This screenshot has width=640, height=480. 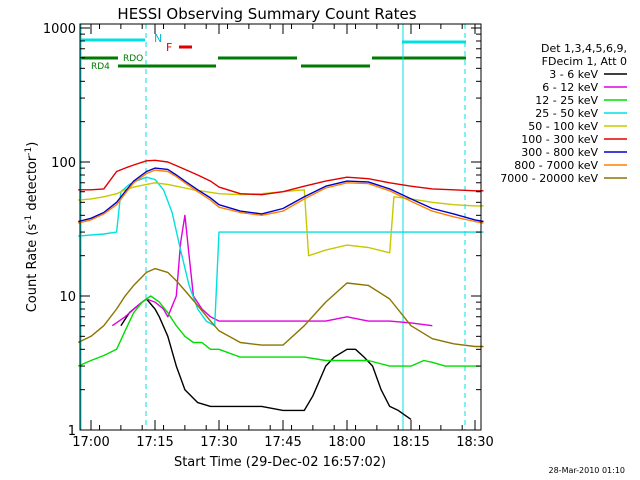 I want to click on x-tick-label: 18:30, so click(x=474, y=442).